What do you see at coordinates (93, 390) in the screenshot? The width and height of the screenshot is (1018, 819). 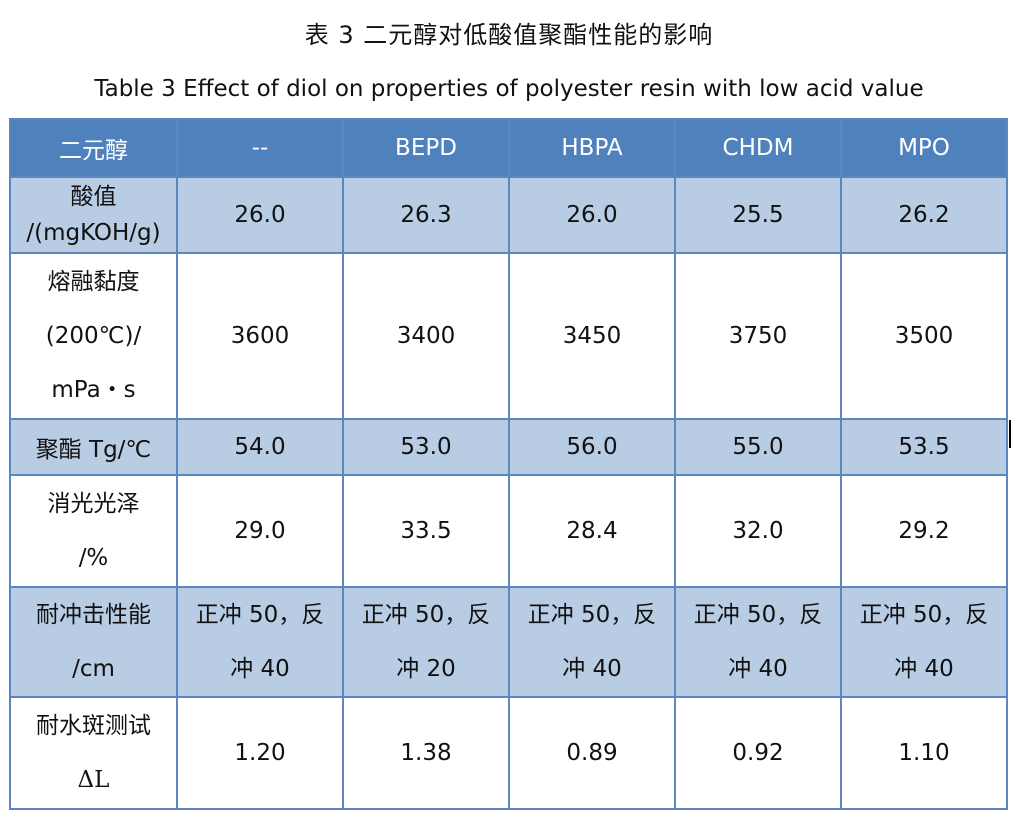 I see `row-label-line: mPa・s` at bounding box center [93, 390].